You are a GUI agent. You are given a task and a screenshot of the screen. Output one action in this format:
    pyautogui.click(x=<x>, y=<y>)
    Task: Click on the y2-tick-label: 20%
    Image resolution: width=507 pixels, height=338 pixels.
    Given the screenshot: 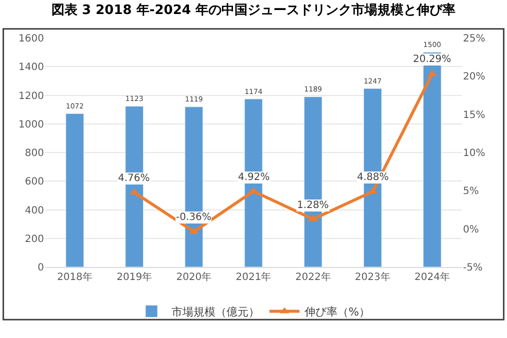 What is the action you would take?
    pyautogui.click(x=474, y=77)
    